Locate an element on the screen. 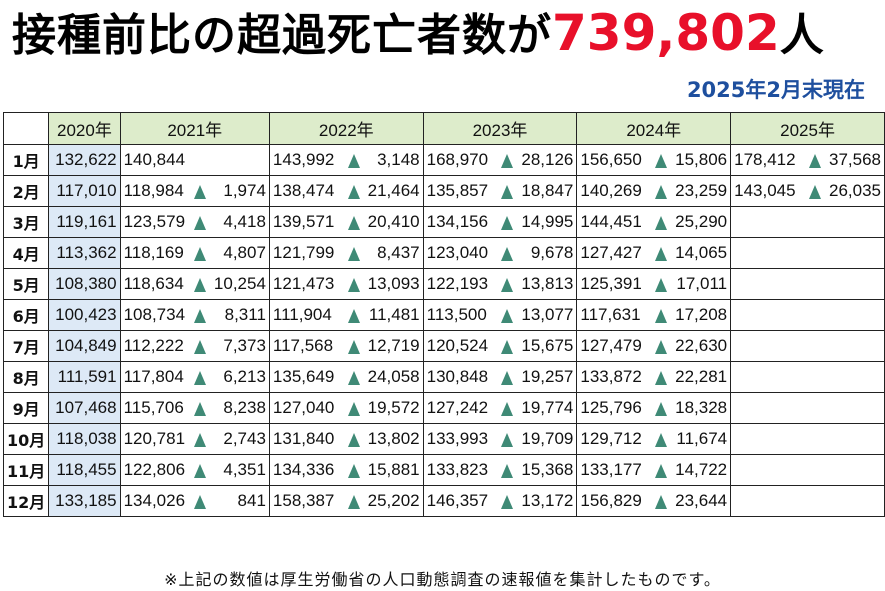 Image resolution: width=885 pixels, height=591 pixels. deaths-2022-cell: 143,992 is located at coordinates (306, 160).